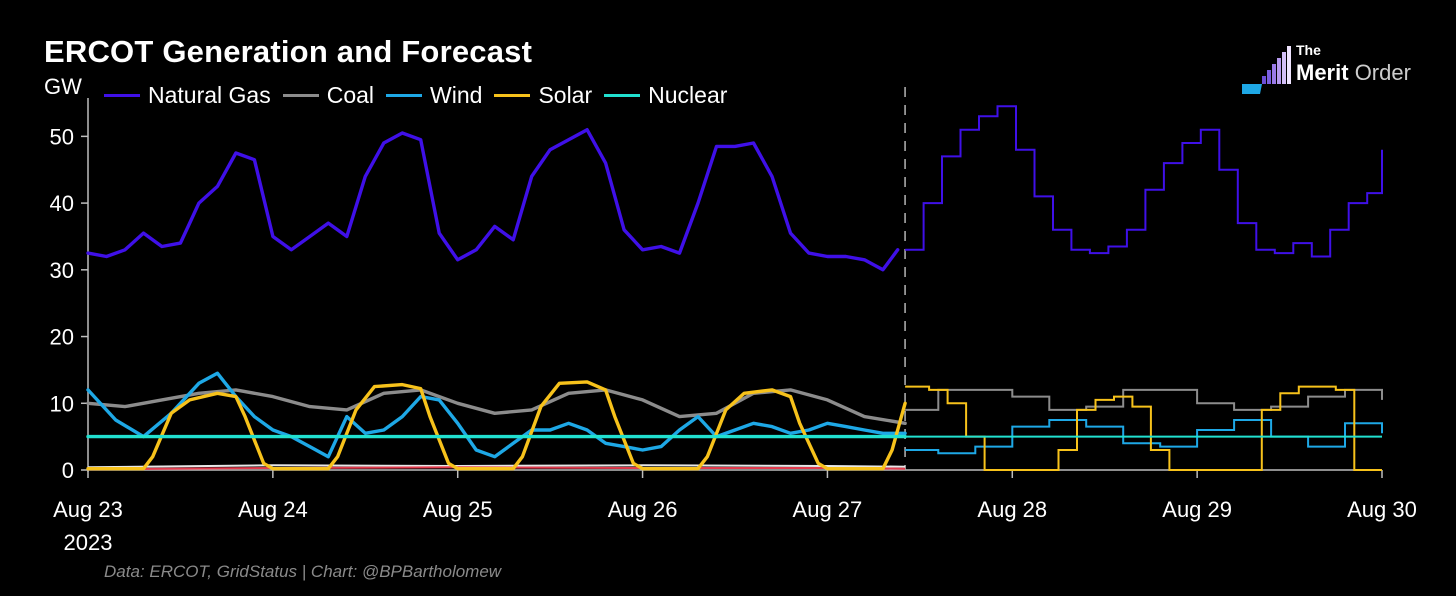 Image resolution: width=1456 pixels, height=596 pixels. I want to click on y-axis-unit: GW, so click(63, 86).